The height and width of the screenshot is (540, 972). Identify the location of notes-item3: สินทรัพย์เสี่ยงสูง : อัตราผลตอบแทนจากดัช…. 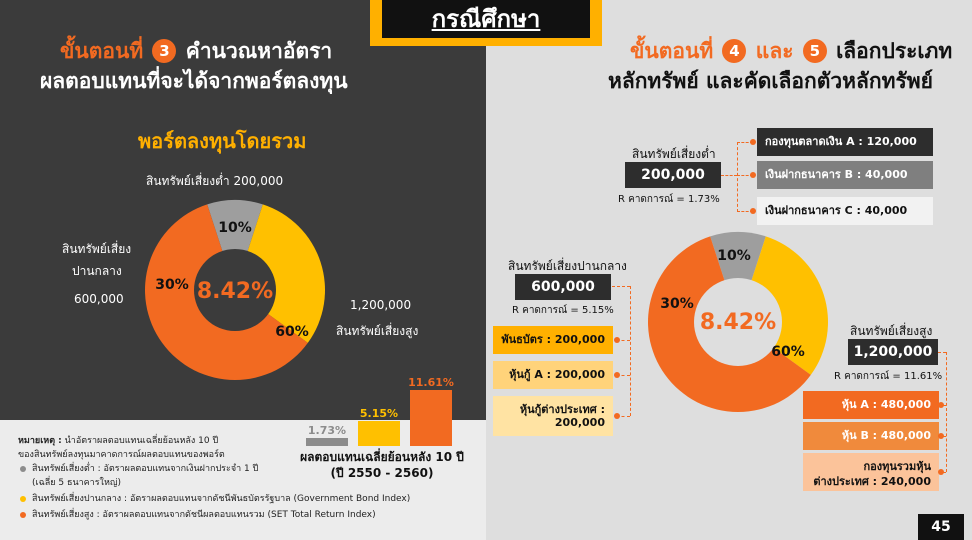
(204, 515).